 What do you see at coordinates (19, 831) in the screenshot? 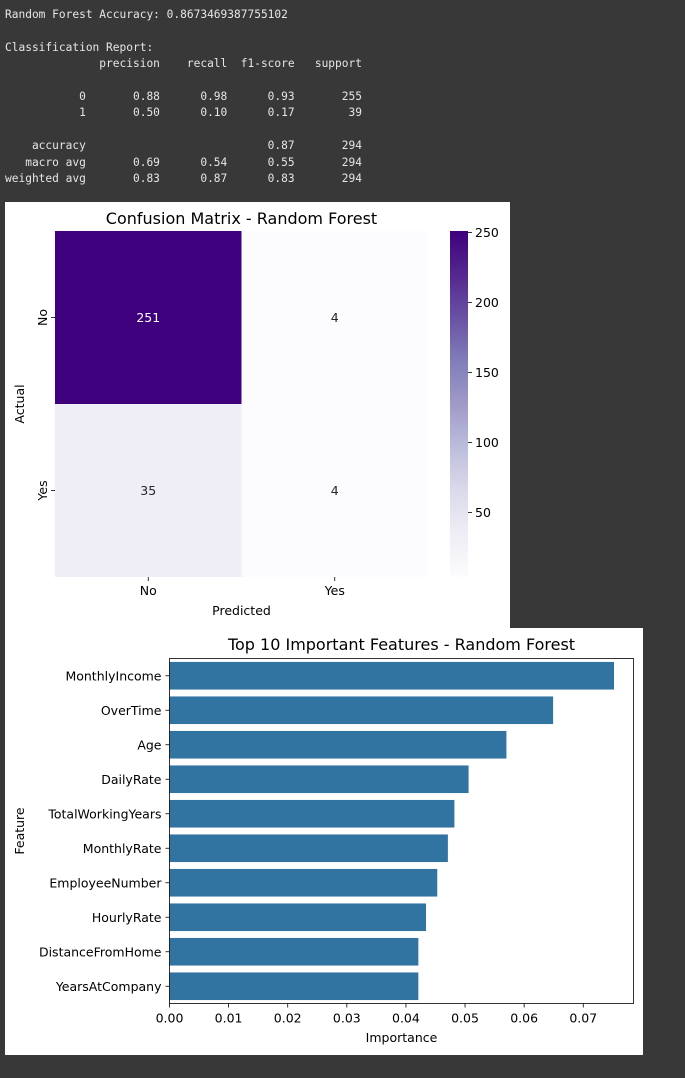
I see `y-axis-label: Feature` at bounding box center [19, 831].